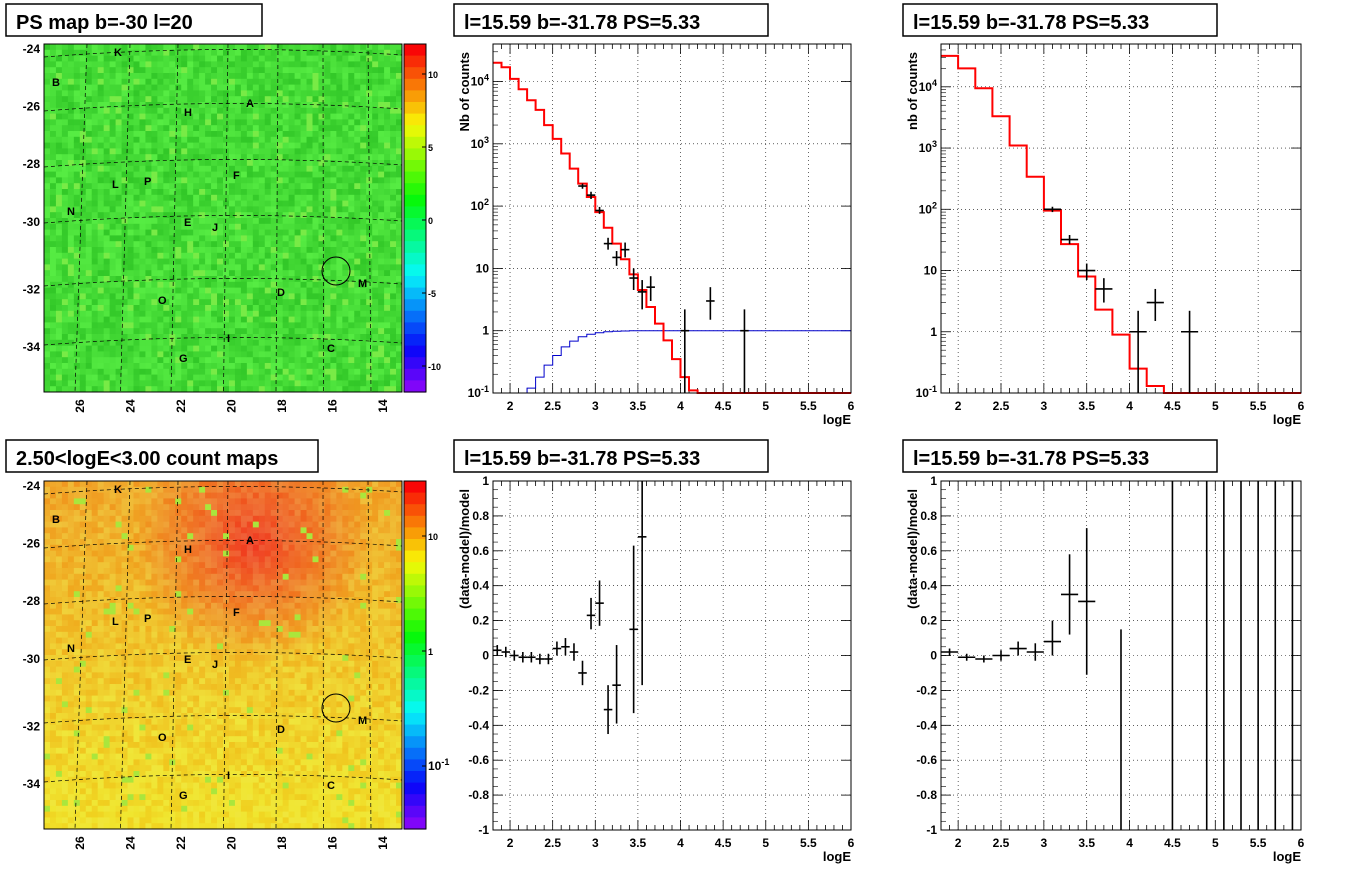  Describe the element at coordinates (933, 656) in the screenshot. I see `chart-4-ytick-label: 0` at that location.